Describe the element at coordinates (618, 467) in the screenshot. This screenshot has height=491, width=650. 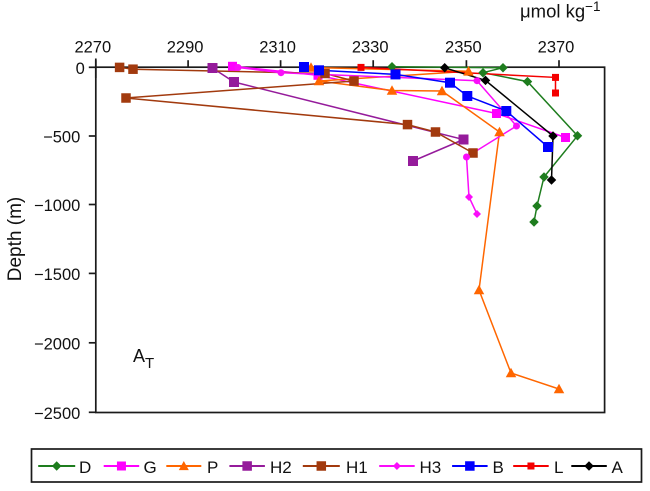
I see `svg-text: A` at that location.